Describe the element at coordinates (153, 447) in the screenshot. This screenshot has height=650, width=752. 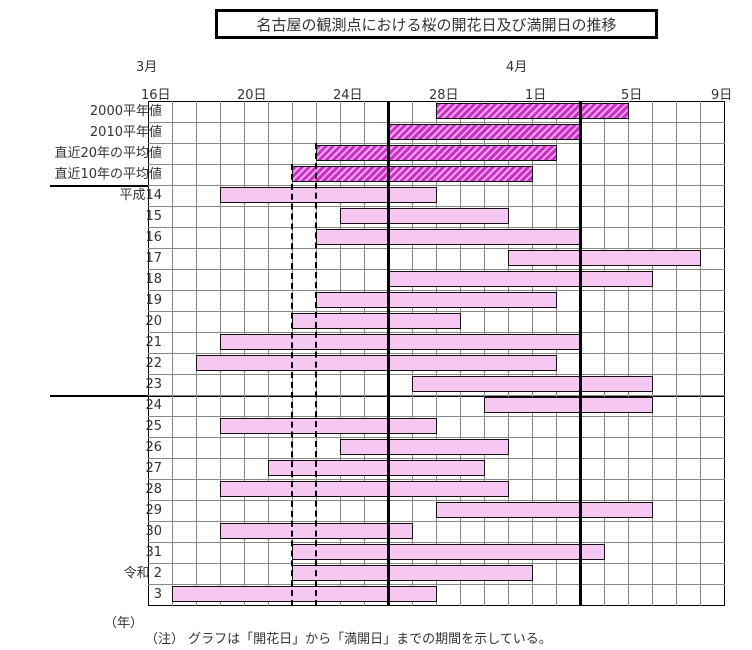
I see `row-label: 26` at that location.